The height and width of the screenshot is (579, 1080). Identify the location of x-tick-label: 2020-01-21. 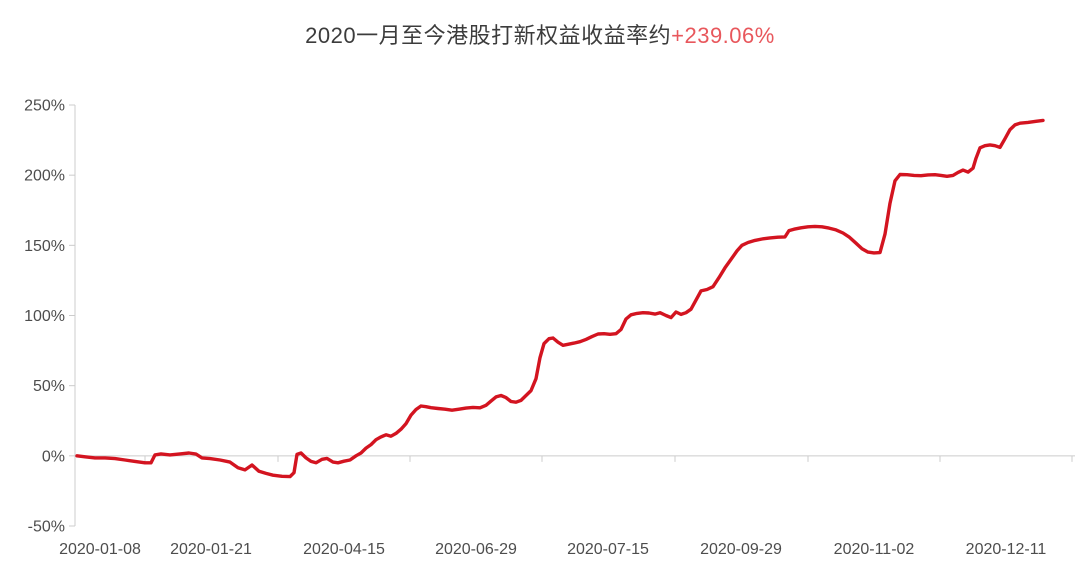
(211, 549).